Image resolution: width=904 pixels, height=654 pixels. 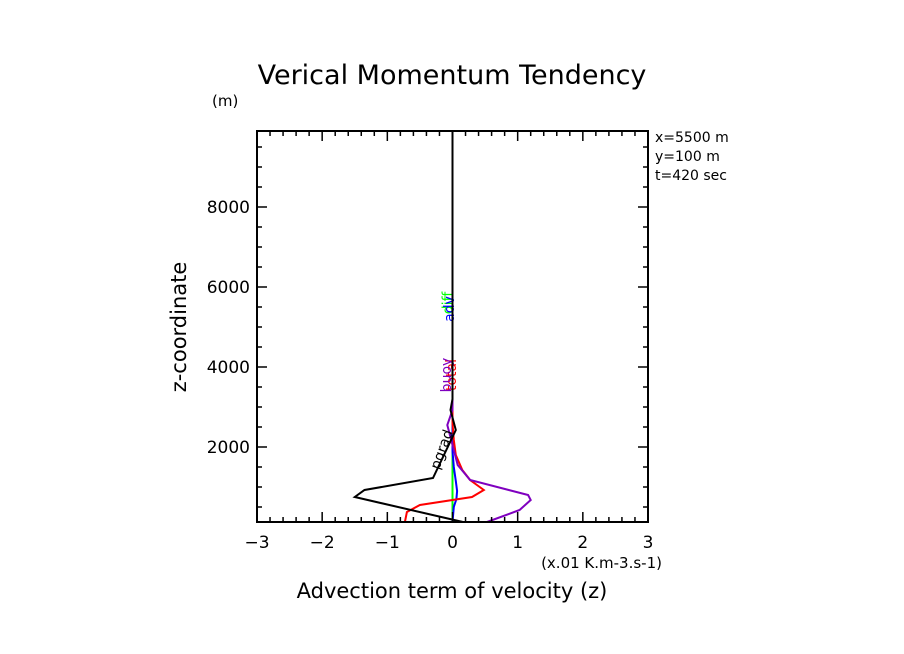 I want to click on series-label-buoy: buoy, so click(x=447, y=375).